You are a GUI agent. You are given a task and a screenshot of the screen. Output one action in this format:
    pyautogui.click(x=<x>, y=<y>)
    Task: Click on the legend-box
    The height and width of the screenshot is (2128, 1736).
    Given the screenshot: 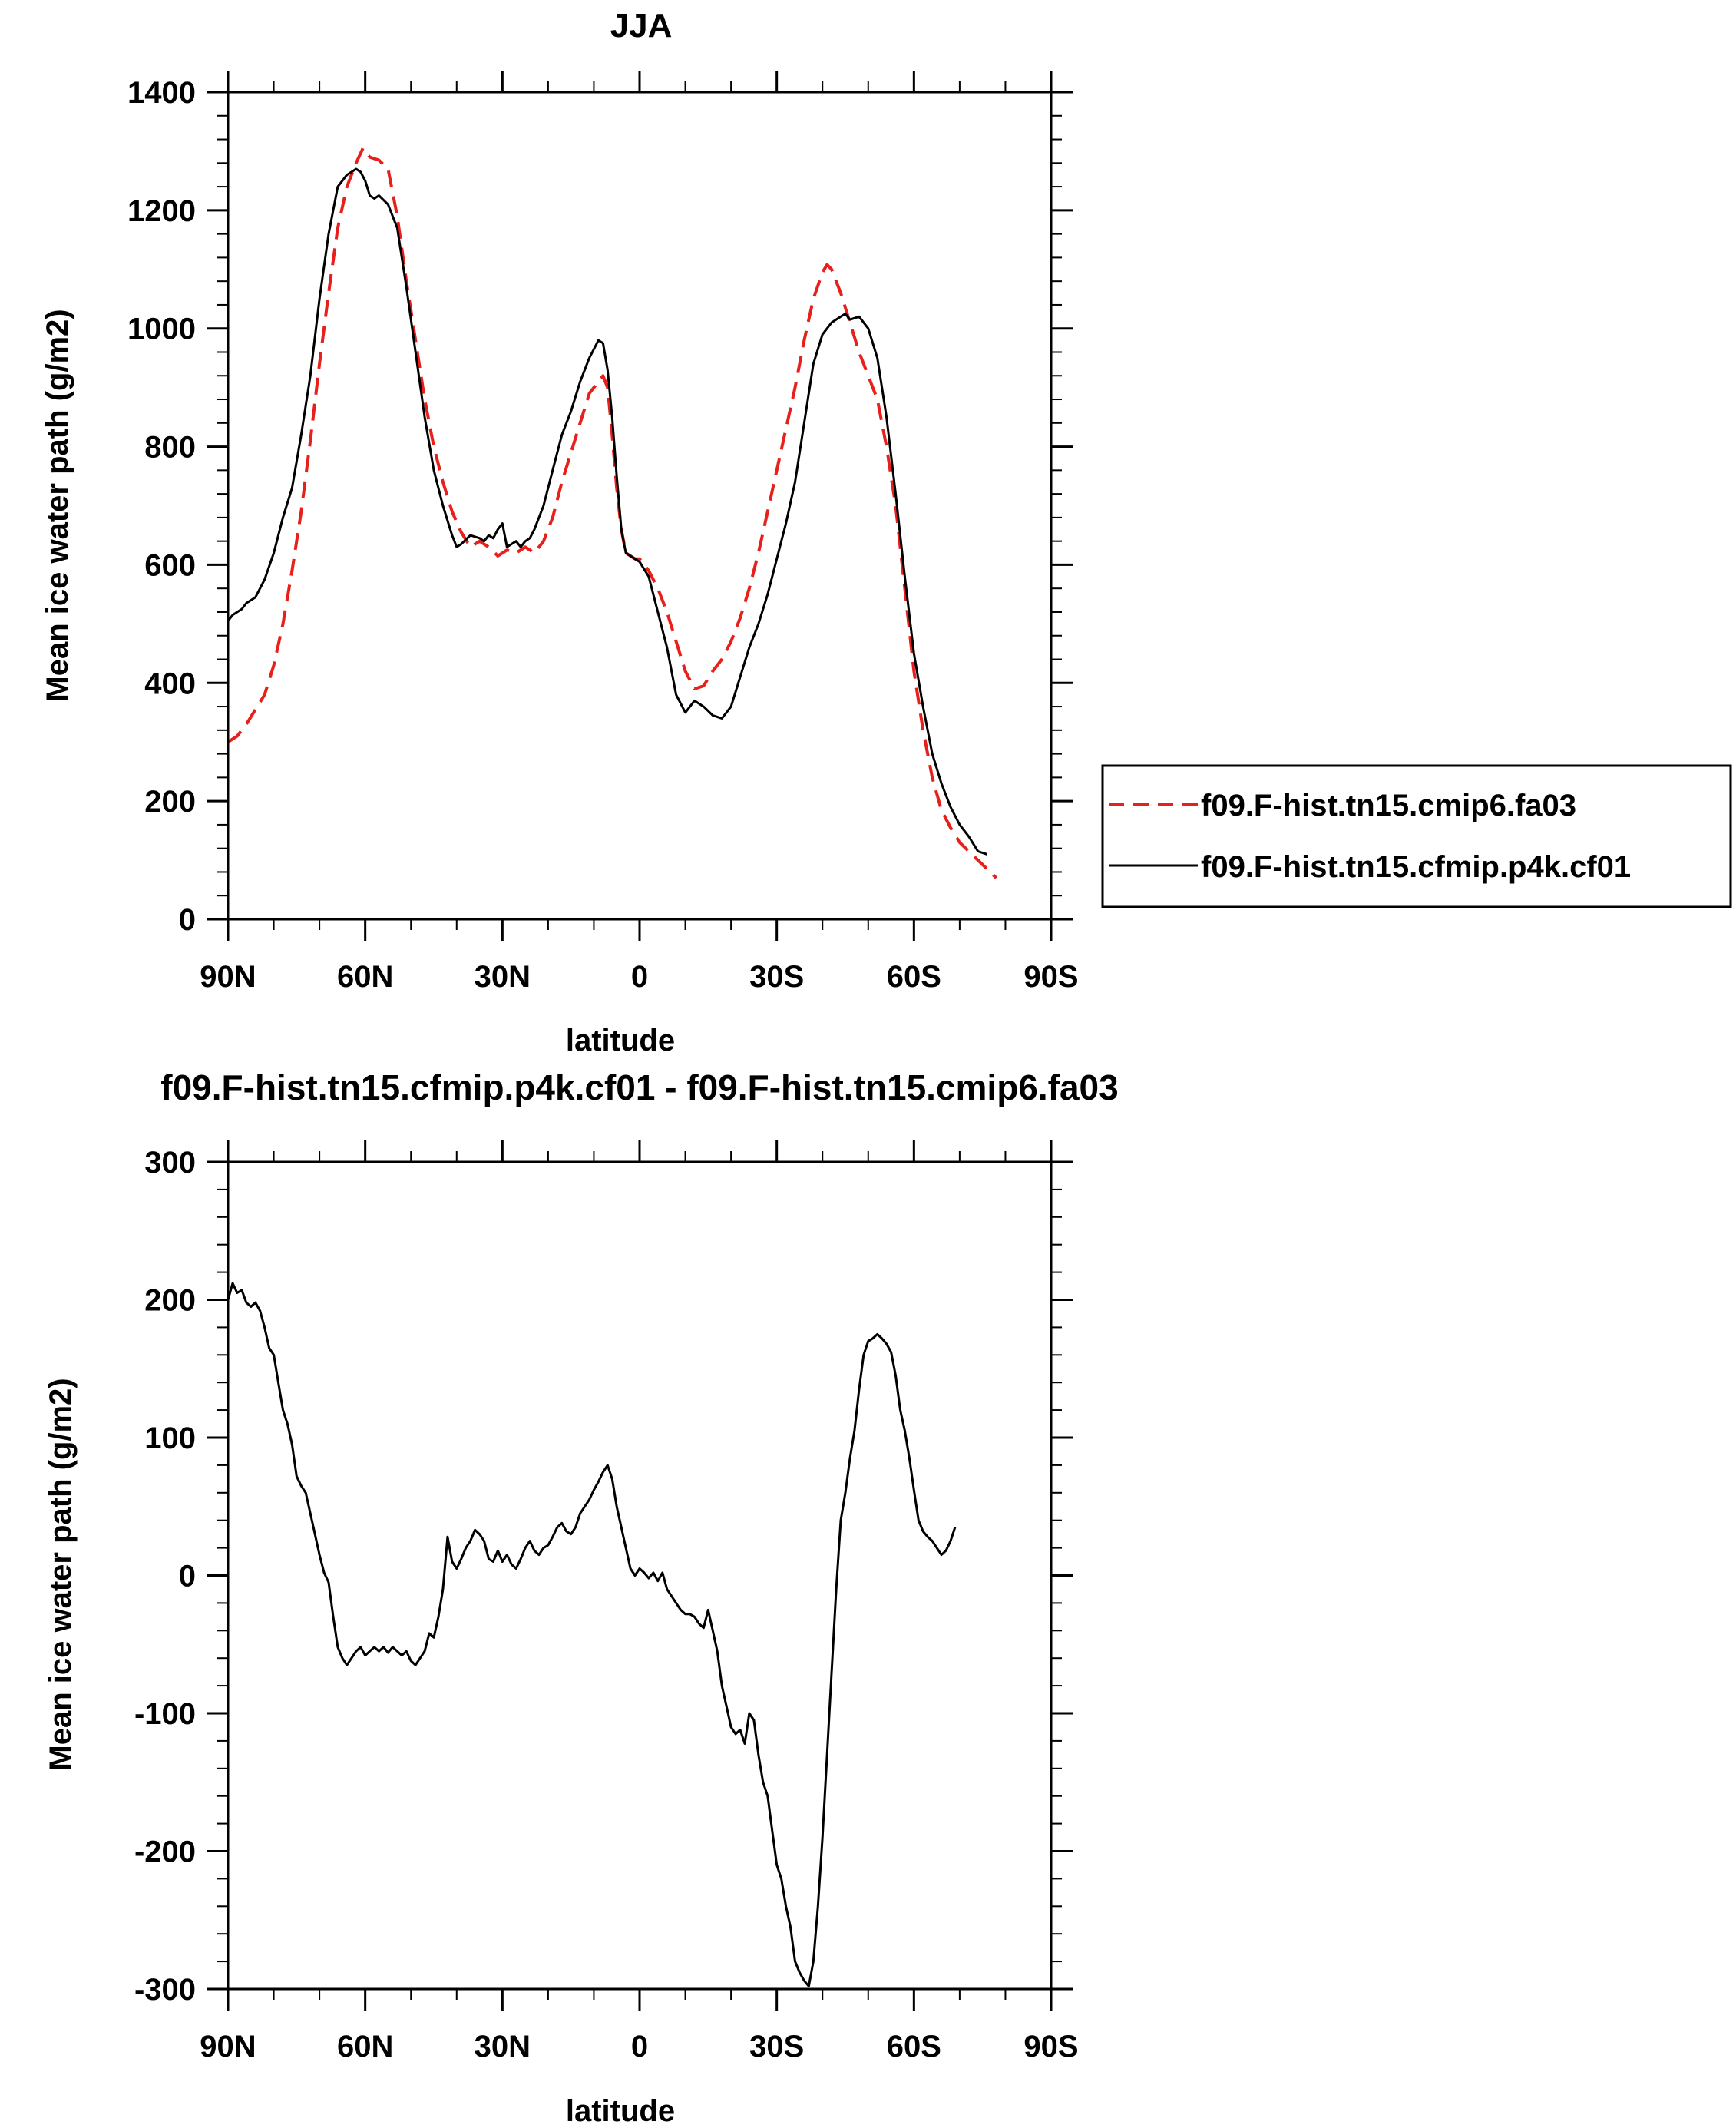 What is the action you would take?
    pyautogui.click(x=1416, y=836)
    